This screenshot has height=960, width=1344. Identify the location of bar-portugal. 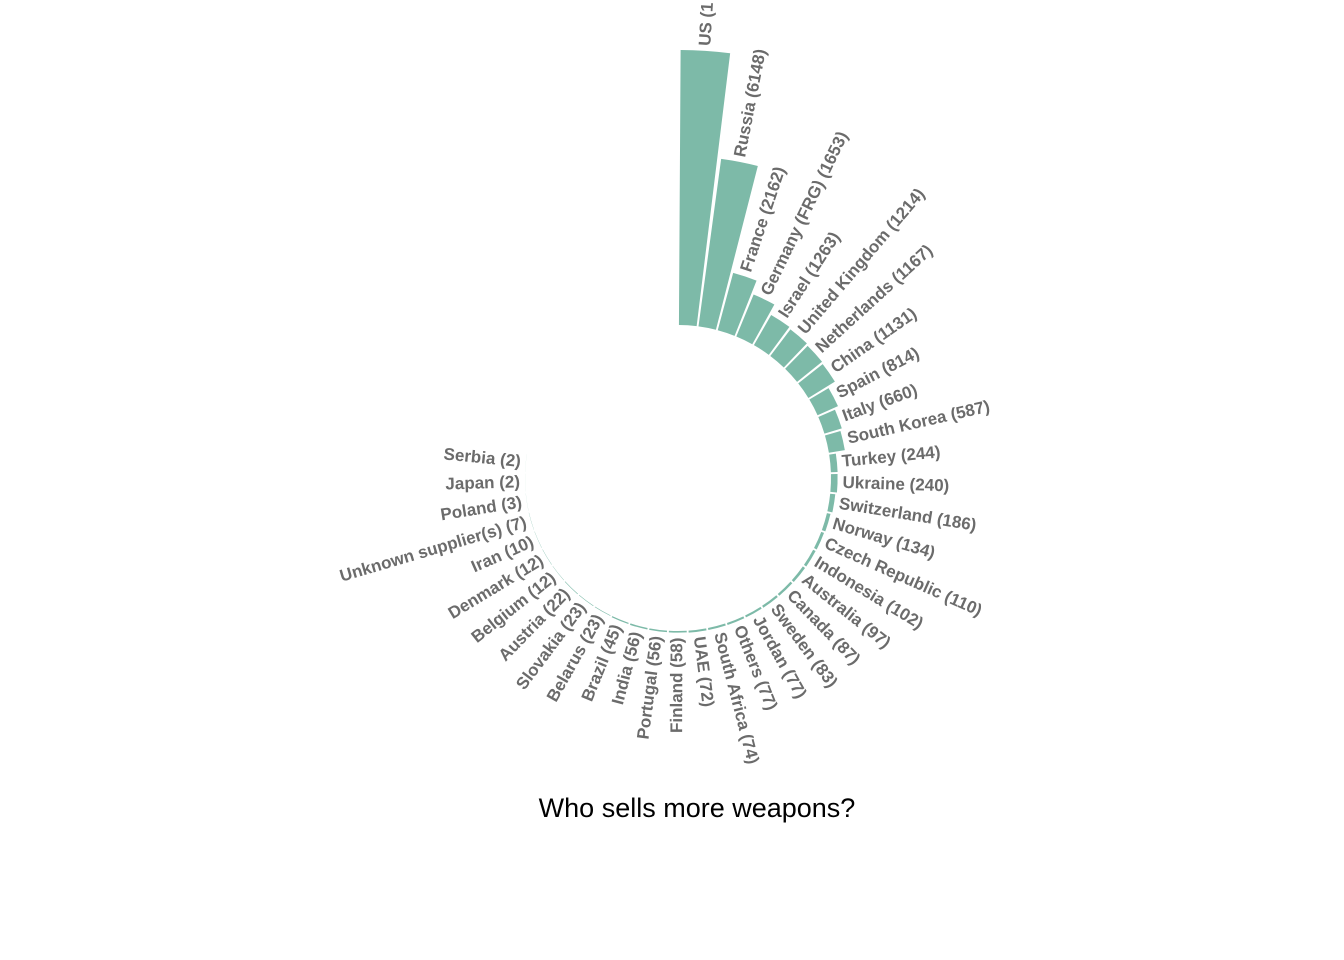
(658, 630).